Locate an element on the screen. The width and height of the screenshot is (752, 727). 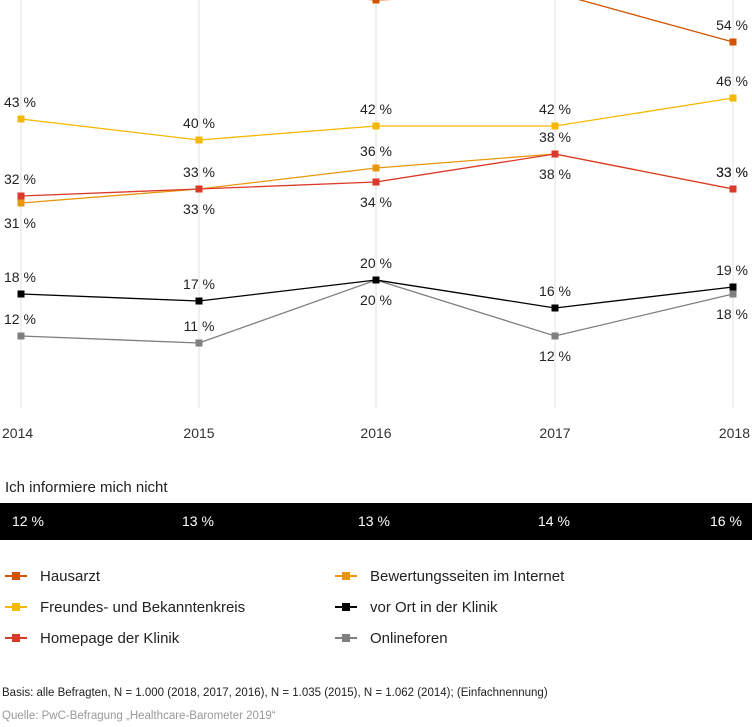
legend-swatch-freundeskreis is located at coordinates (16, 607).